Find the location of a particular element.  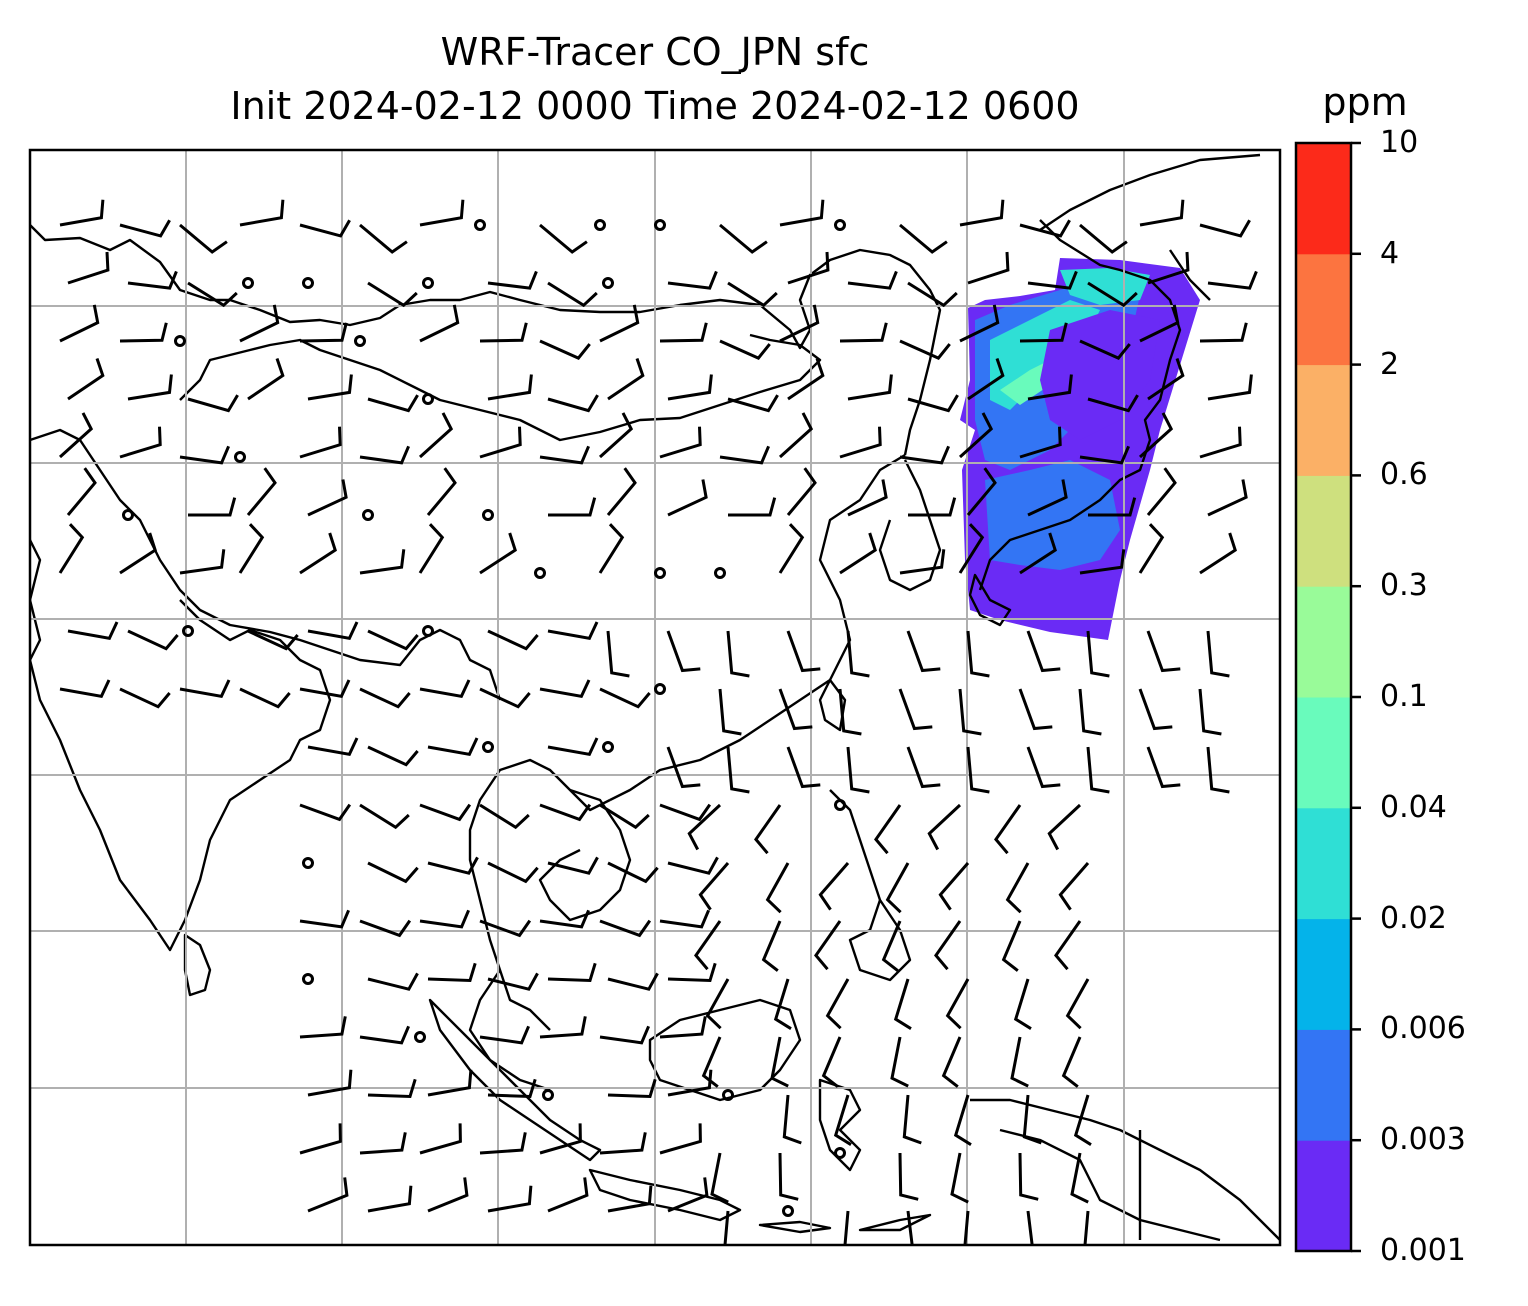

colorbar-tick-label: 4 is located at coordinates (1390, 253).